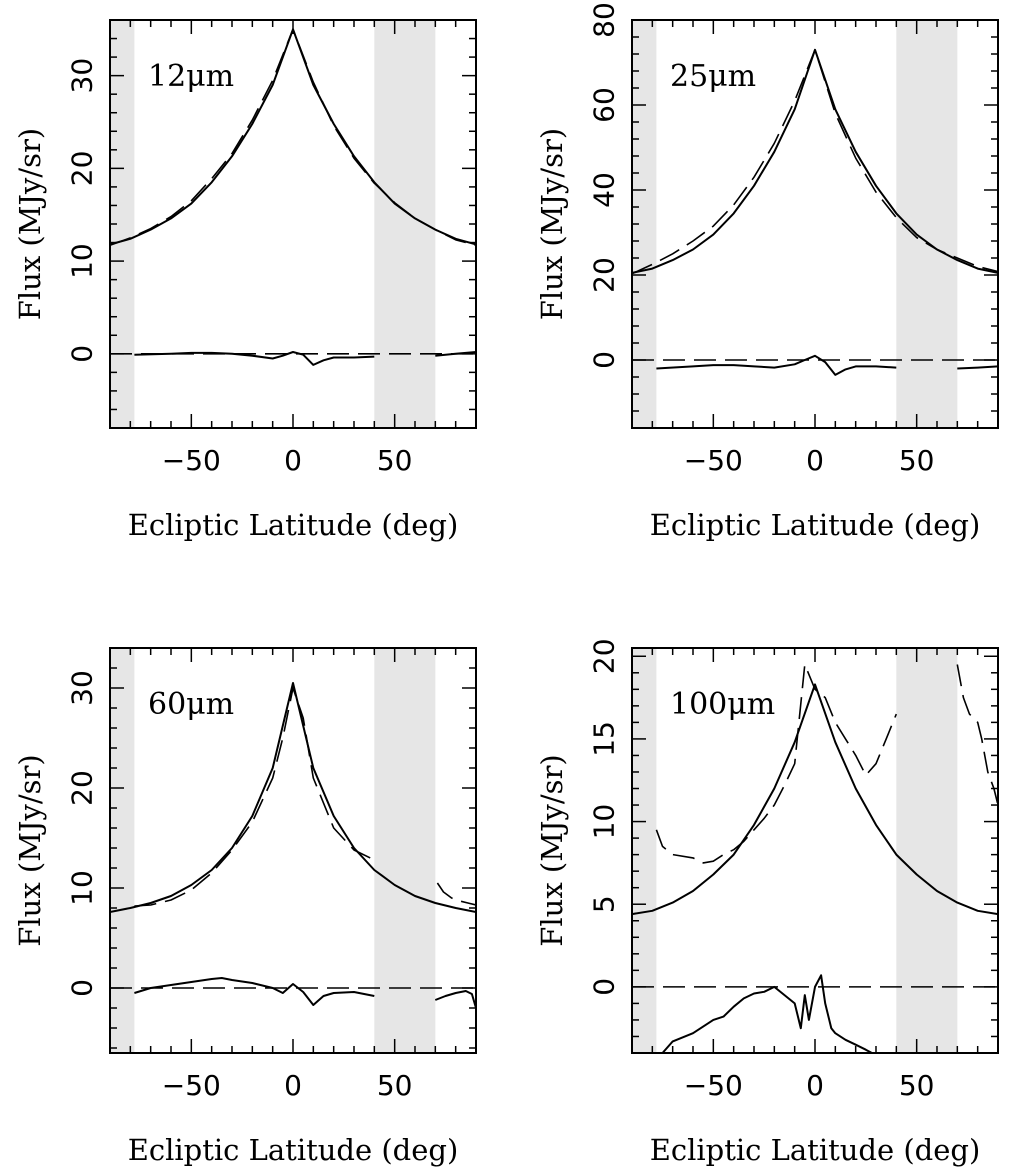 The height and width of the screenshot is (1171, 1013). Describe the element at coordinates (767, 1013) in the screenshot. I see `panel-4-series-4-solid` at that location.